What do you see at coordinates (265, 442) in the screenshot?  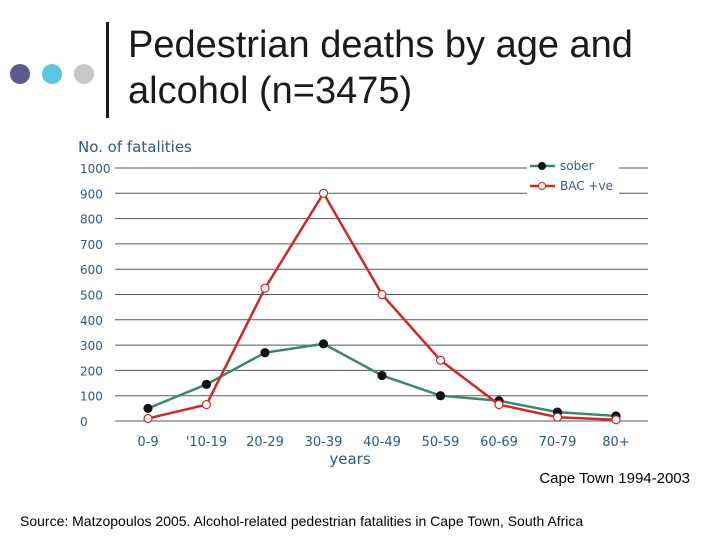 I see `x-tick-label: 20-29` at bounding box center [265, 442].